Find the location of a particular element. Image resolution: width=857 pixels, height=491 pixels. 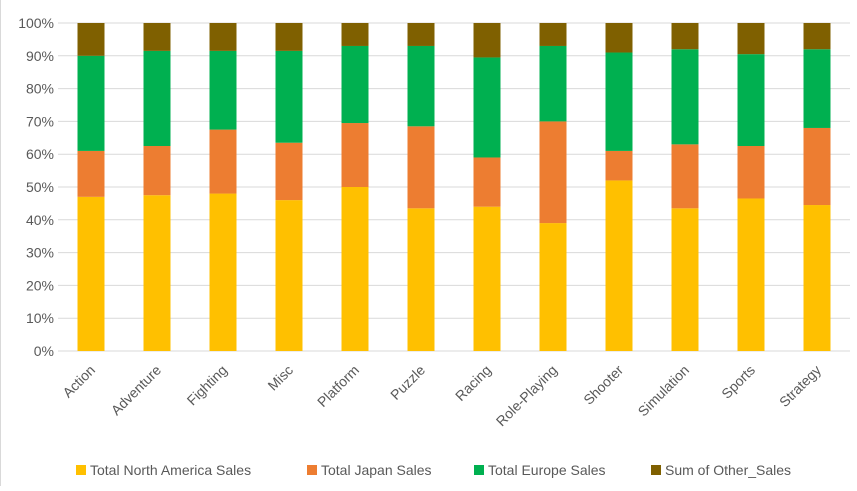

y-tick-label: 30% is located at coordinates (40, 253).